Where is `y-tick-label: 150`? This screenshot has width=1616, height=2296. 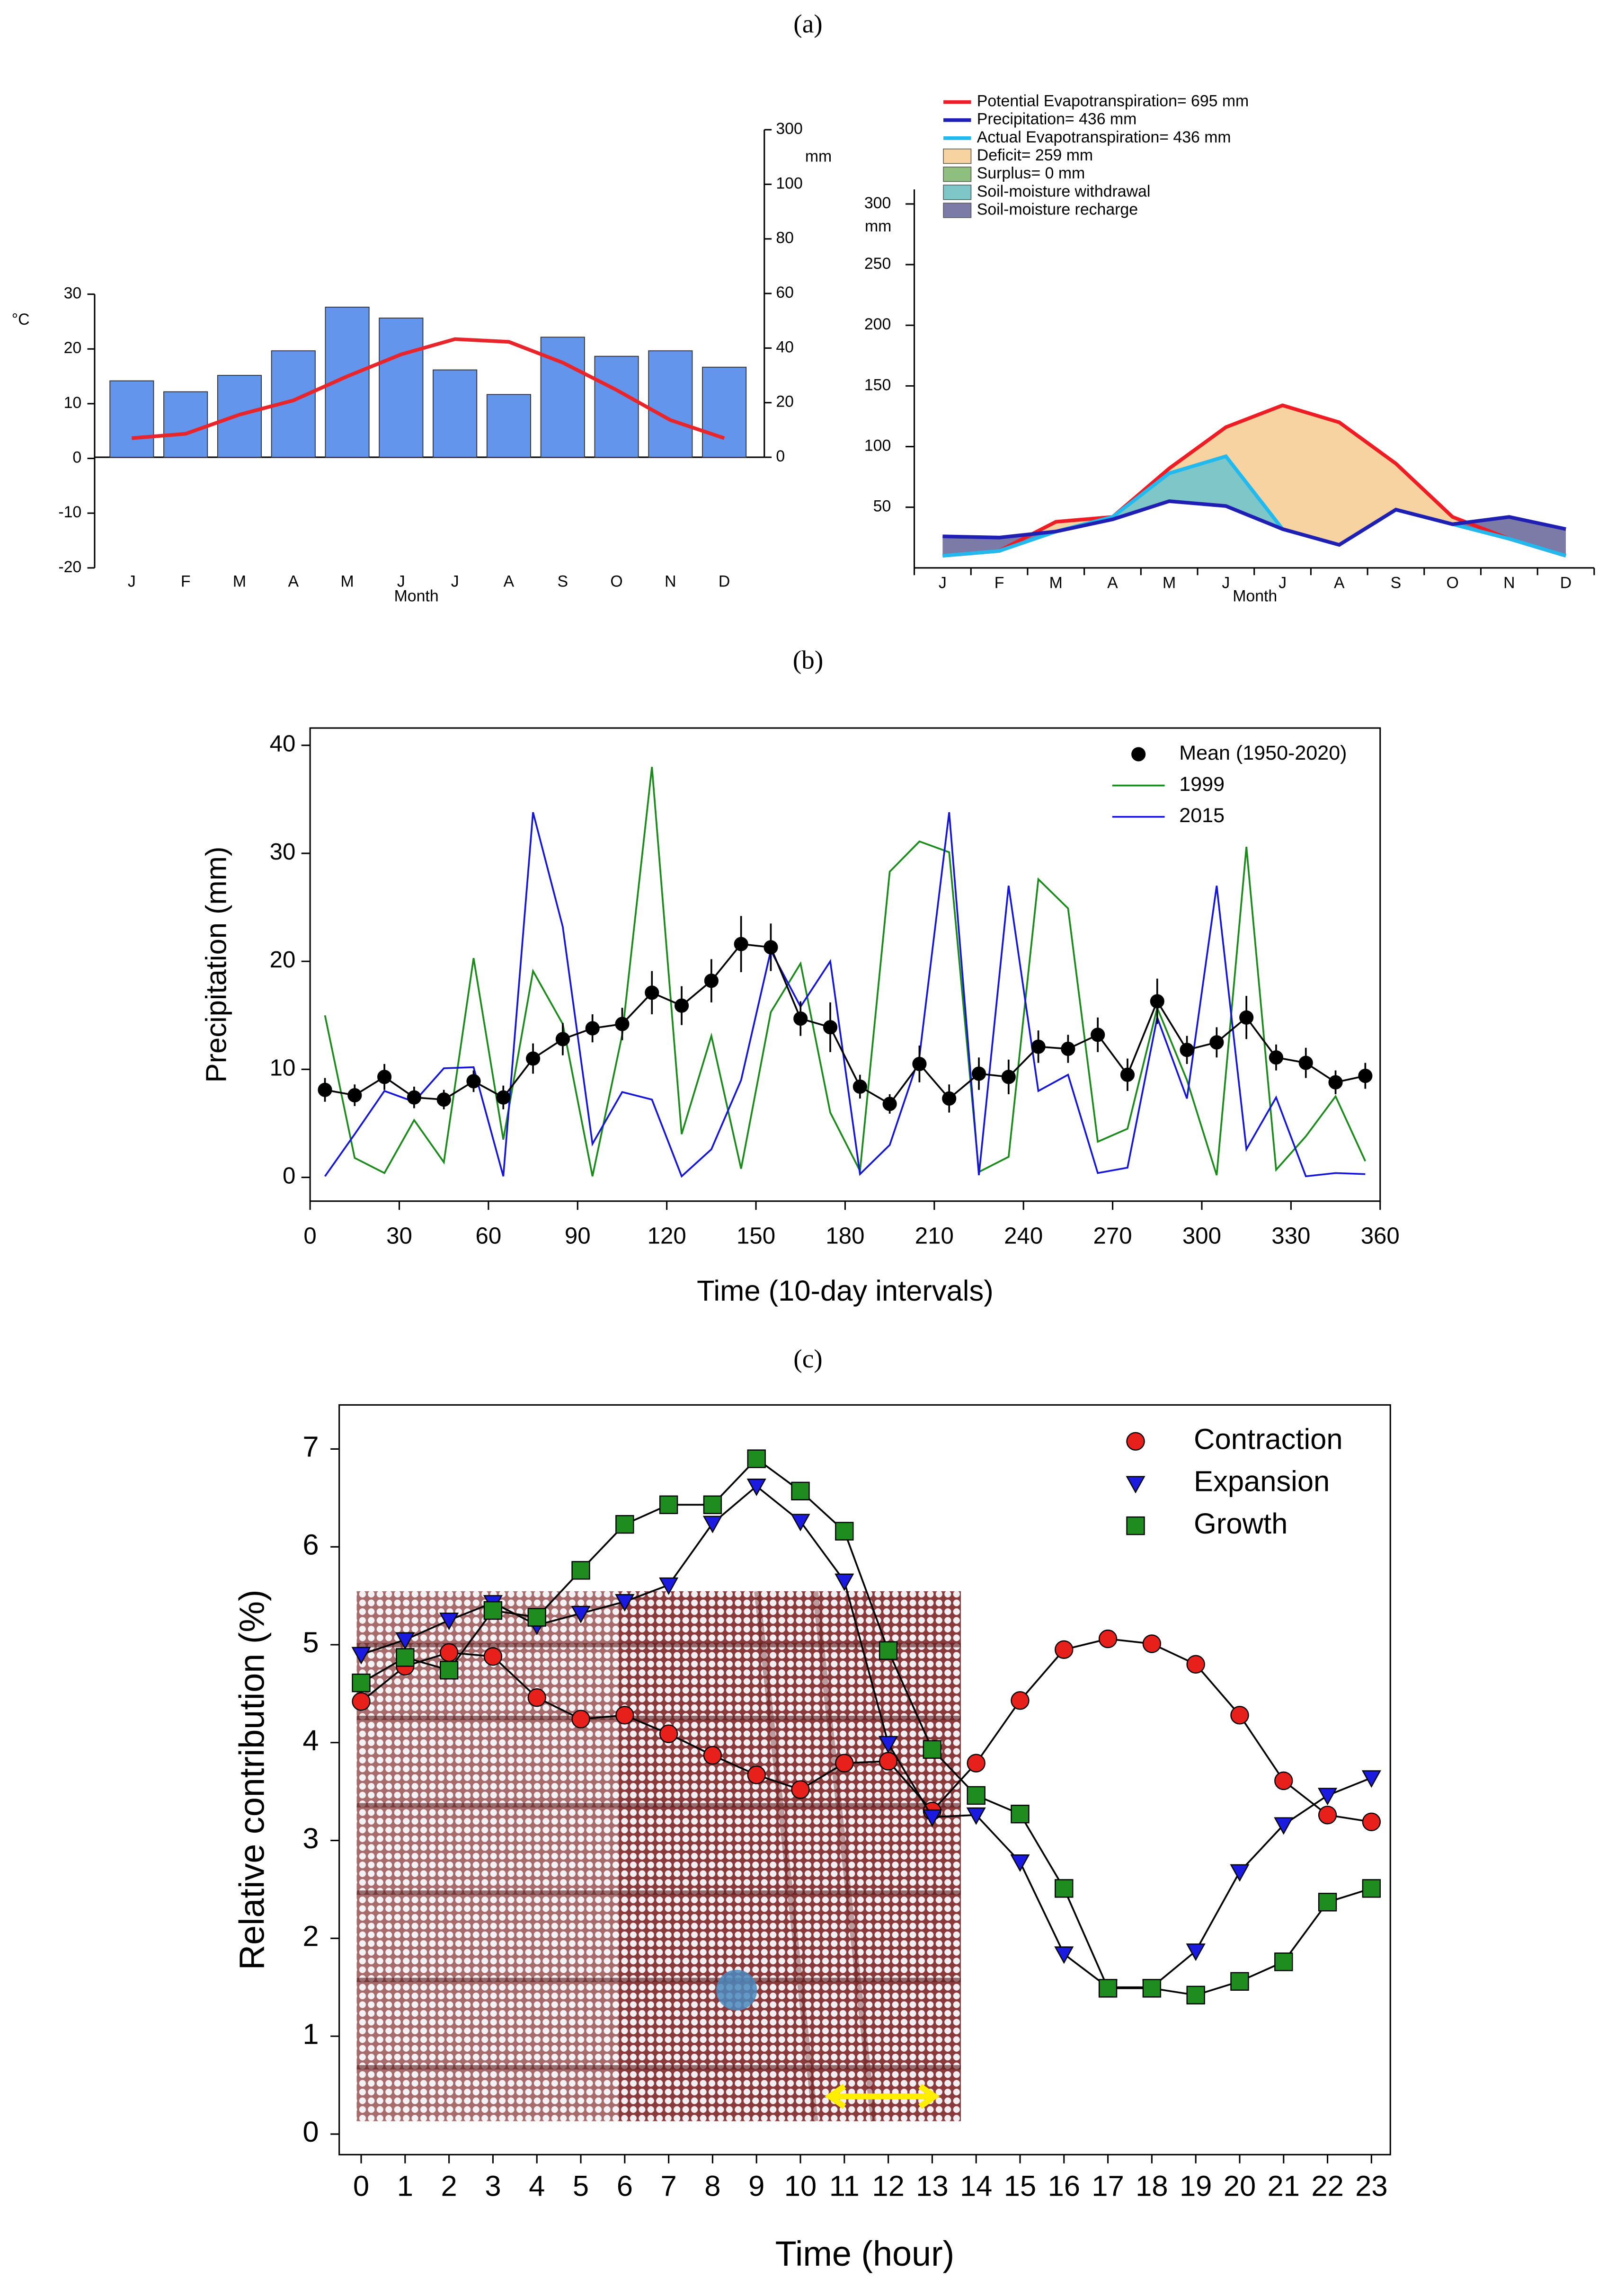
y-tick-label: 150 is located at coordinates (878, 385).